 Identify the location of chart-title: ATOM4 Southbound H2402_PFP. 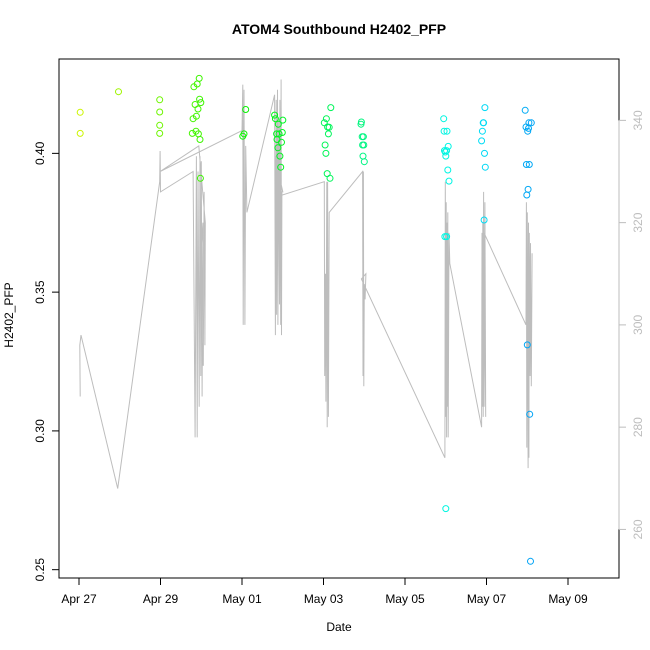
(339, 29).